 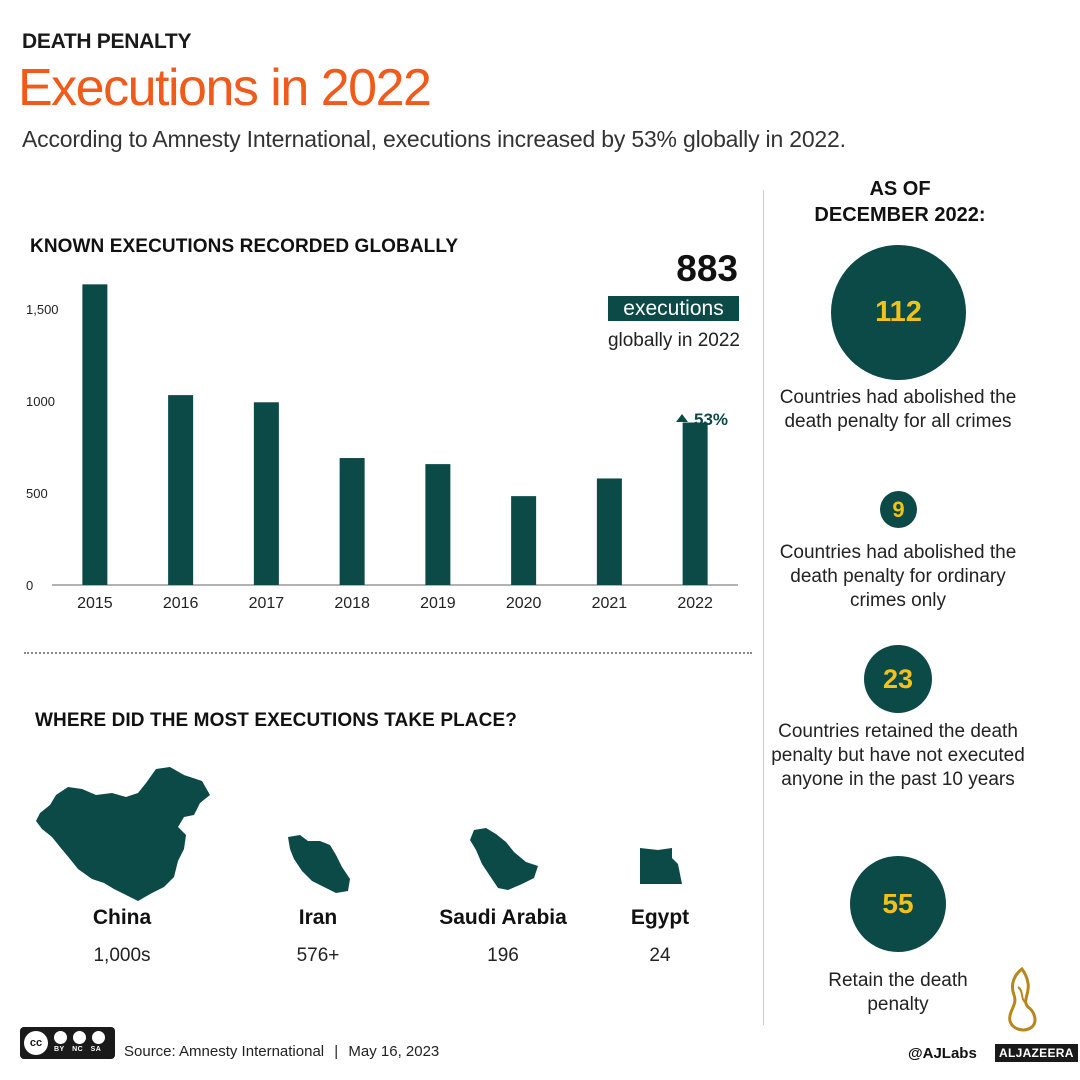 I want to click on x-tick-label: 2017, so click(x=267, y=603).